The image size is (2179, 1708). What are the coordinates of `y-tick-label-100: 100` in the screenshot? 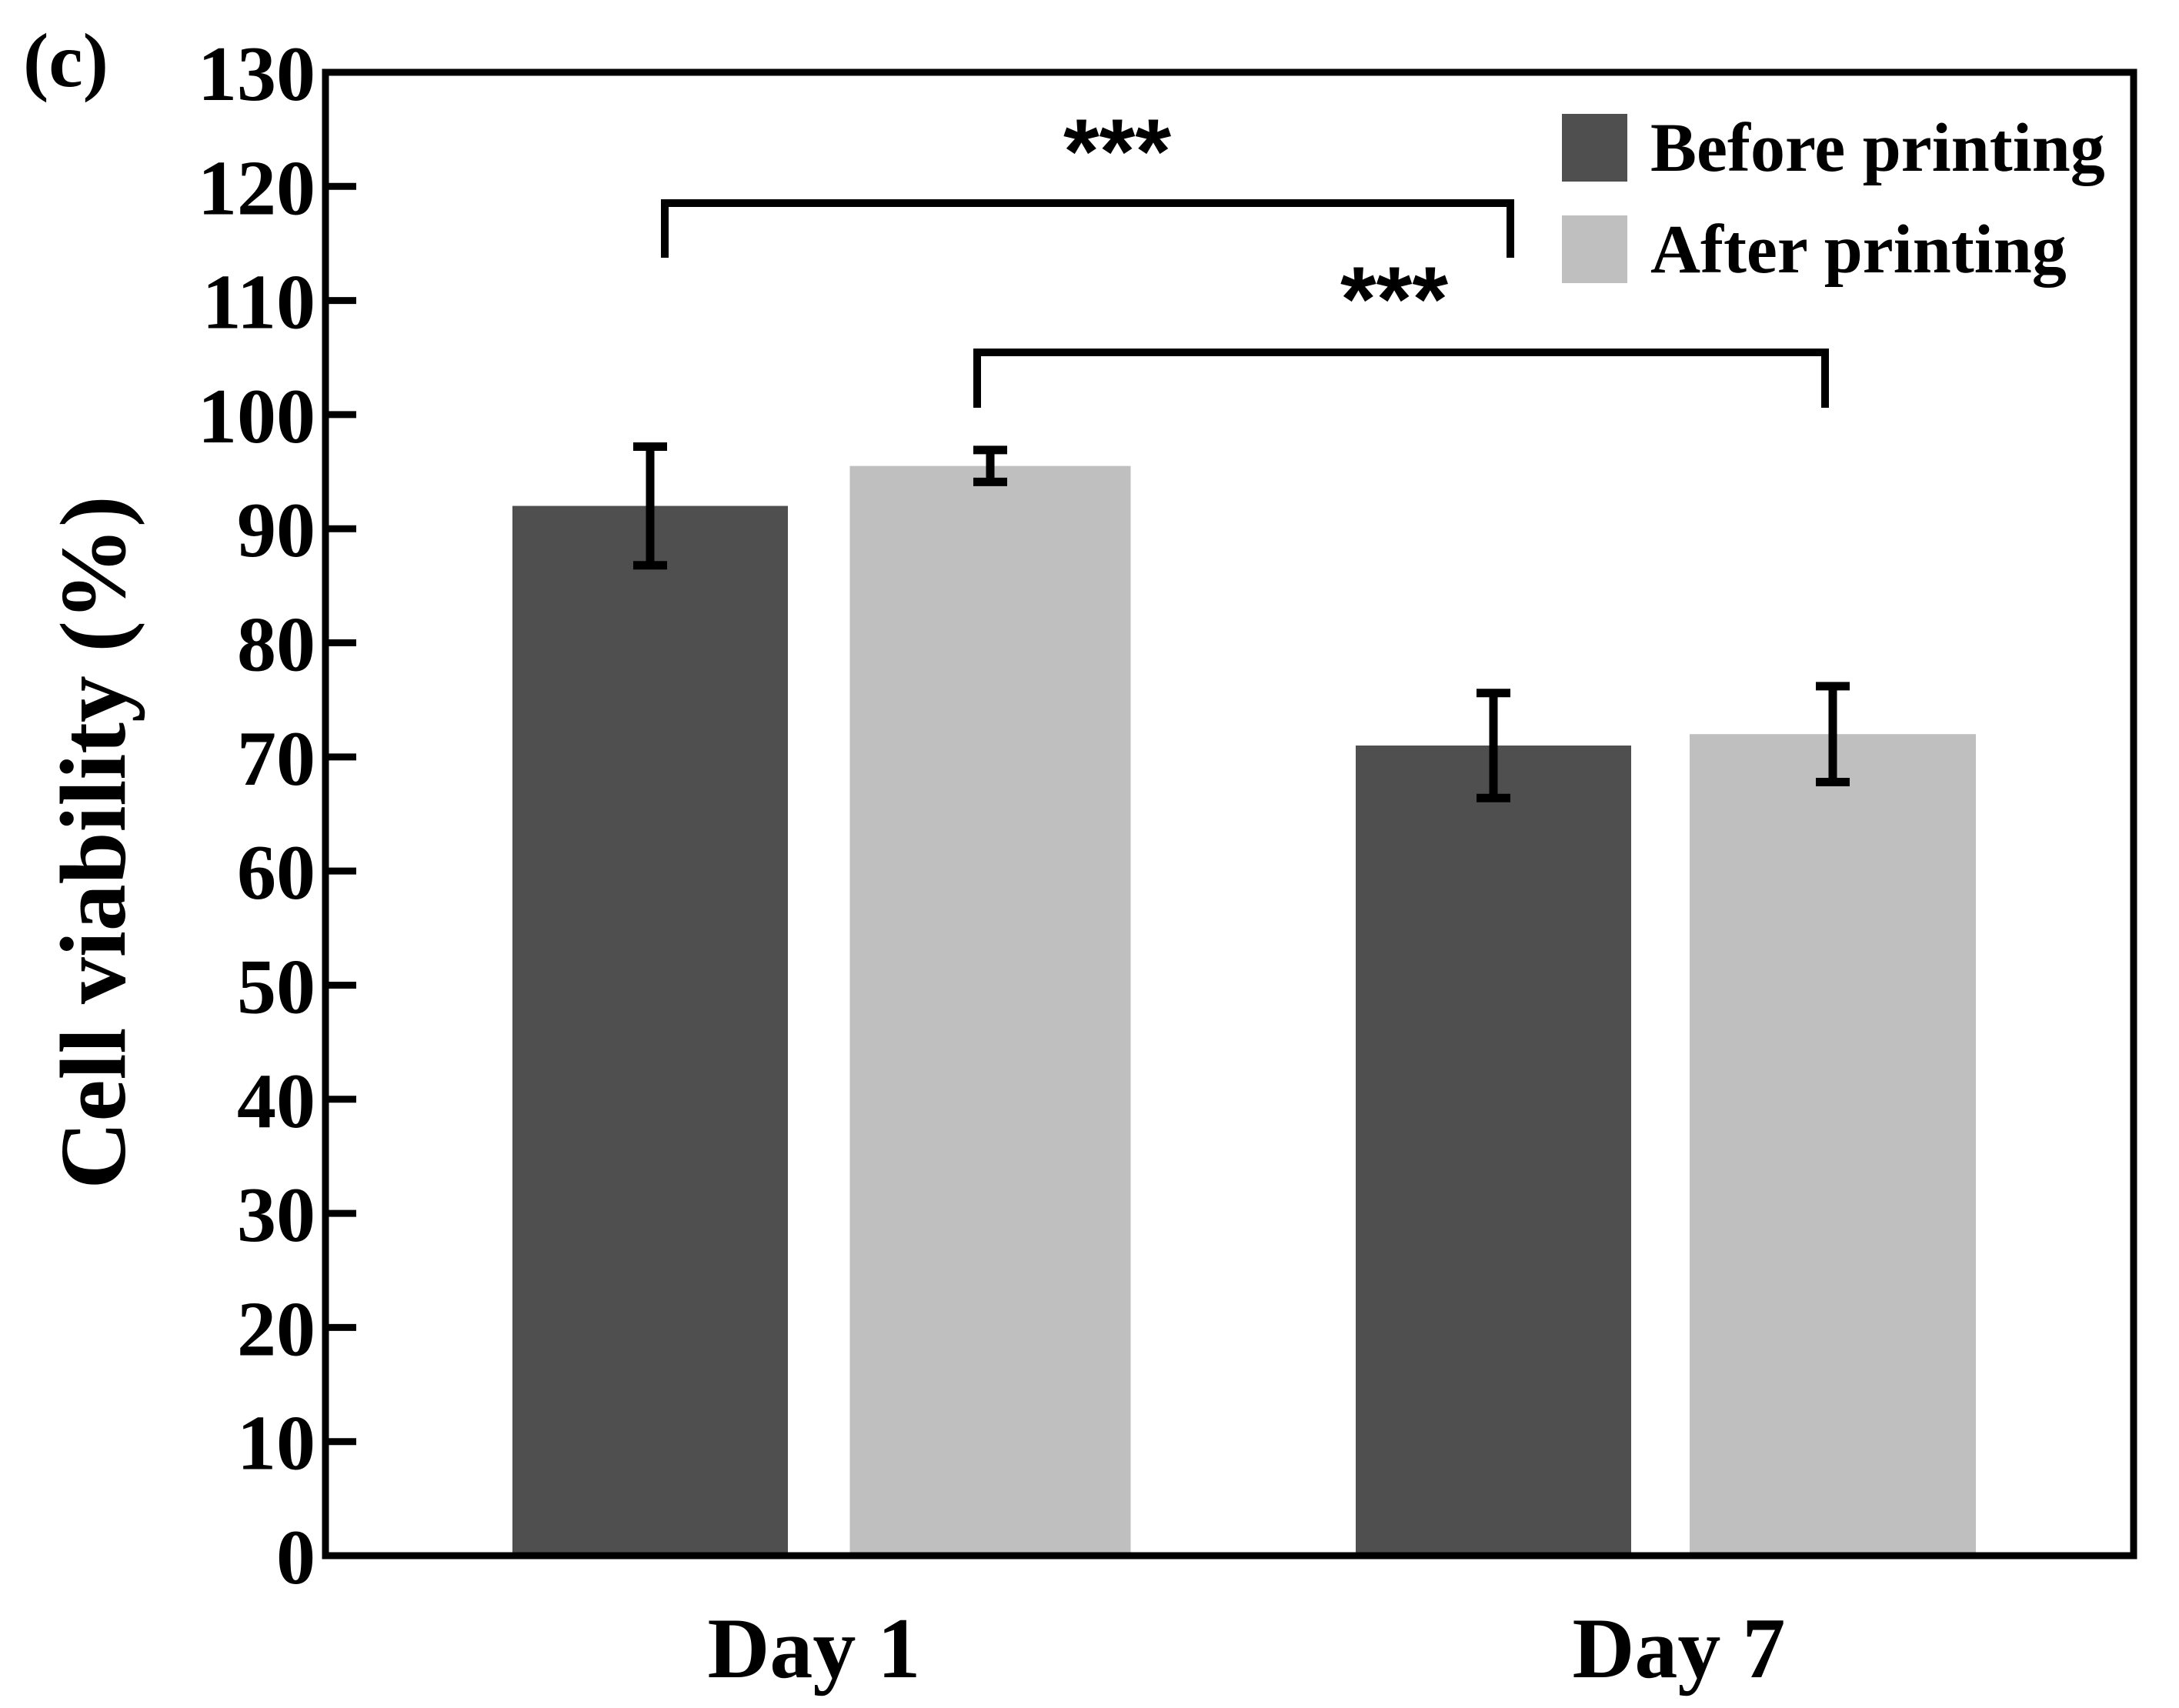 It's located at (256, 417).